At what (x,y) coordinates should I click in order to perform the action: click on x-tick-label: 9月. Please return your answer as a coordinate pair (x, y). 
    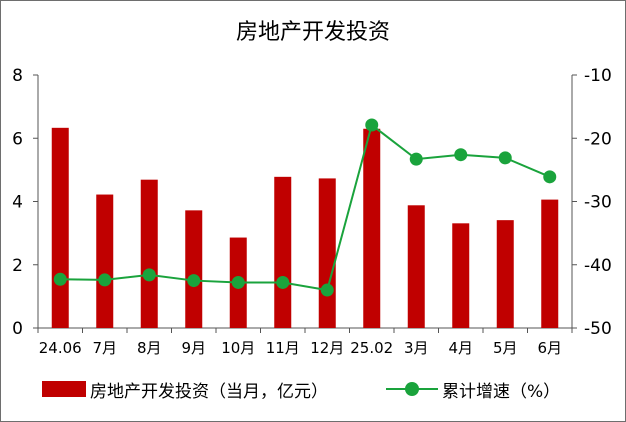
    Looking at the image, I should click on (193, 348).